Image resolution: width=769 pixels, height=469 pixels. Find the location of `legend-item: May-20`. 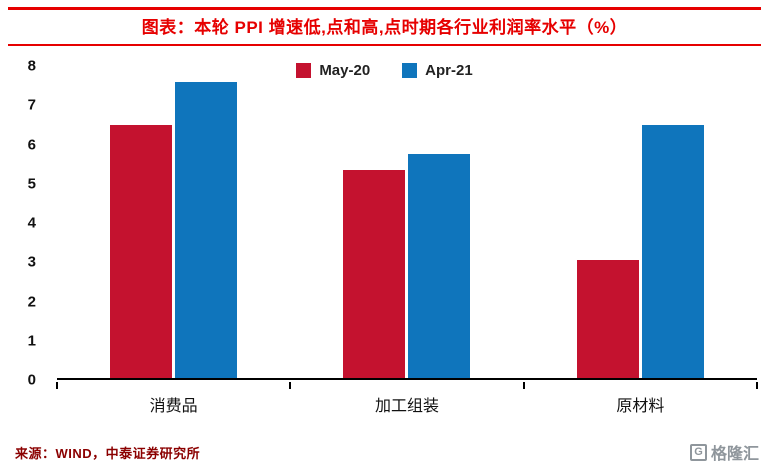

legend-item: May-20 is located at coordinates (333, 70).